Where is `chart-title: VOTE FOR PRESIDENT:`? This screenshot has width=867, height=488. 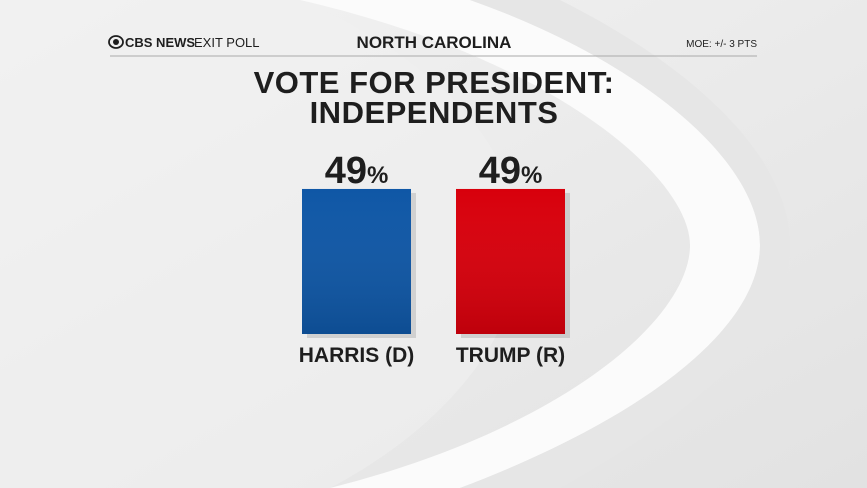
chart-title: VOTE FOR PRESIDENT: is located at coordinates (434, 82).